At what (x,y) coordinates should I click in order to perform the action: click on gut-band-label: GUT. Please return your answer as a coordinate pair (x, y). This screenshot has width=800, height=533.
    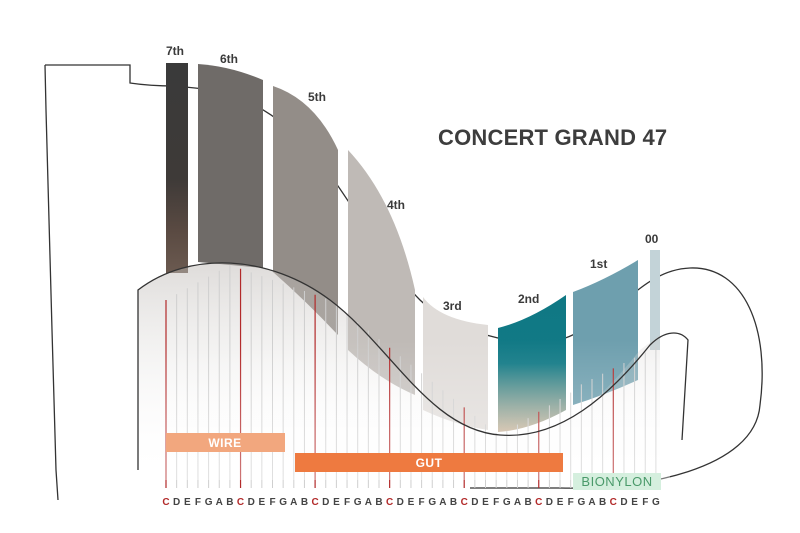
    Looking at the image, I should click on (429, 463).